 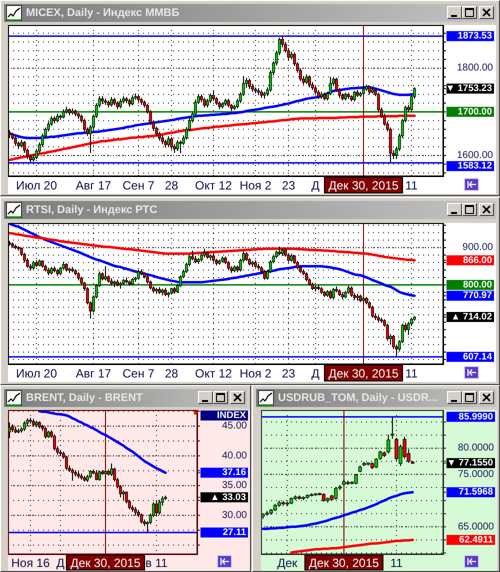 I want to click on y-tick-label: 770.97, so click(x=477, y=296).